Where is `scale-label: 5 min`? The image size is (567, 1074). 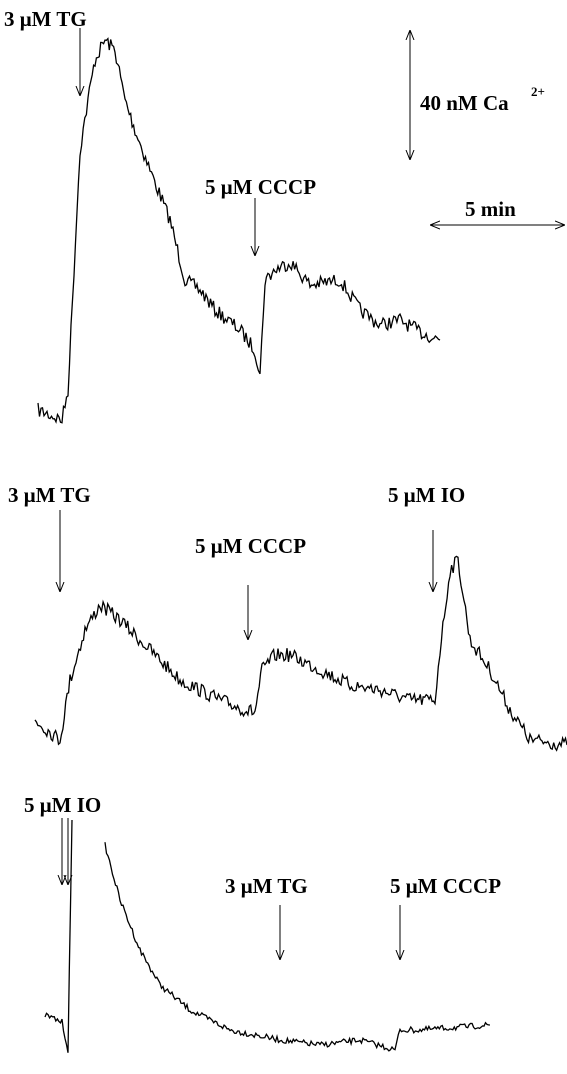
scale-label: 5 min is located at coordinates (490, 209).